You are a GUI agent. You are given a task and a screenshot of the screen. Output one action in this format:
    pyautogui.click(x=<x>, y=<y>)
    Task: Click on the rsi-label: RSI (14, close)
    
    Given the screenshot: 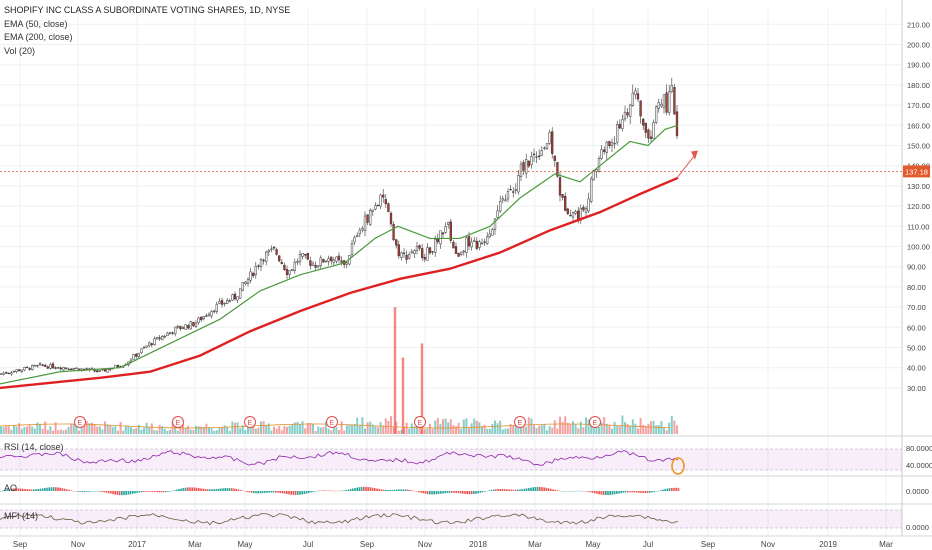 What is the action you would take?
    pyautogui.click(x=34, y=447)
    